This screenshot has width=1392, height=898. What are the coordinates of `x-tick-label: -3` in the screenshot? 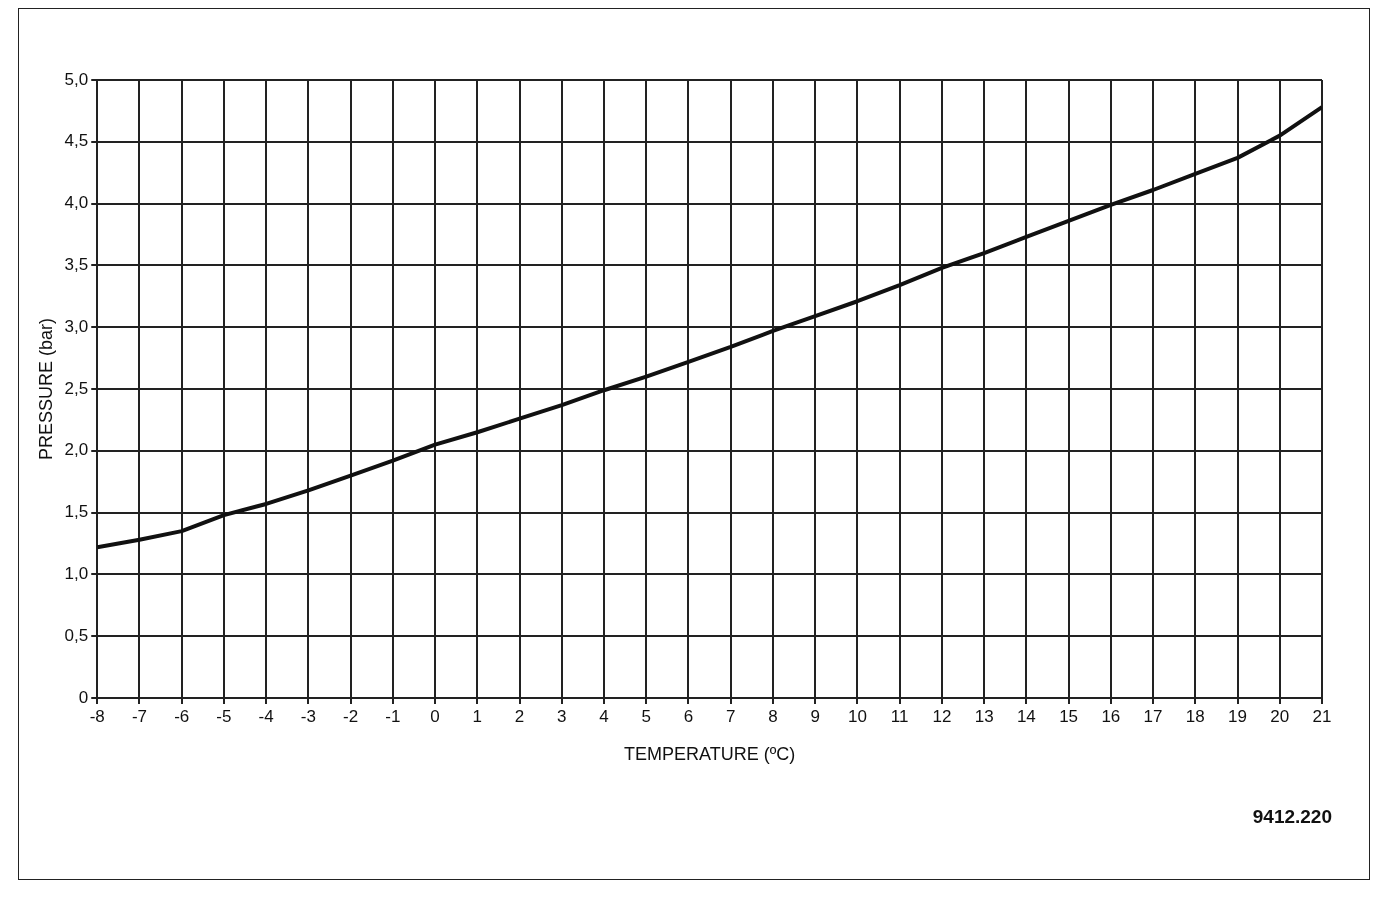 It's located at (308, 716).